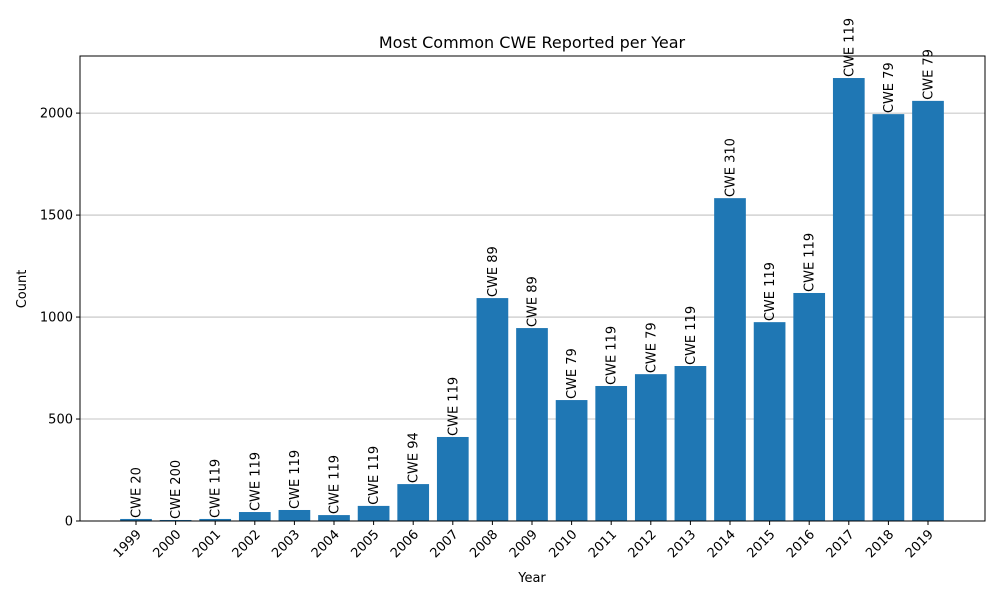 The width and height of the screenshot is (1000, 604). What do you see at coordinates (167, 544) in the screenshot?
I see `x-tick-label: 2000` at bounding box center [167, 544].